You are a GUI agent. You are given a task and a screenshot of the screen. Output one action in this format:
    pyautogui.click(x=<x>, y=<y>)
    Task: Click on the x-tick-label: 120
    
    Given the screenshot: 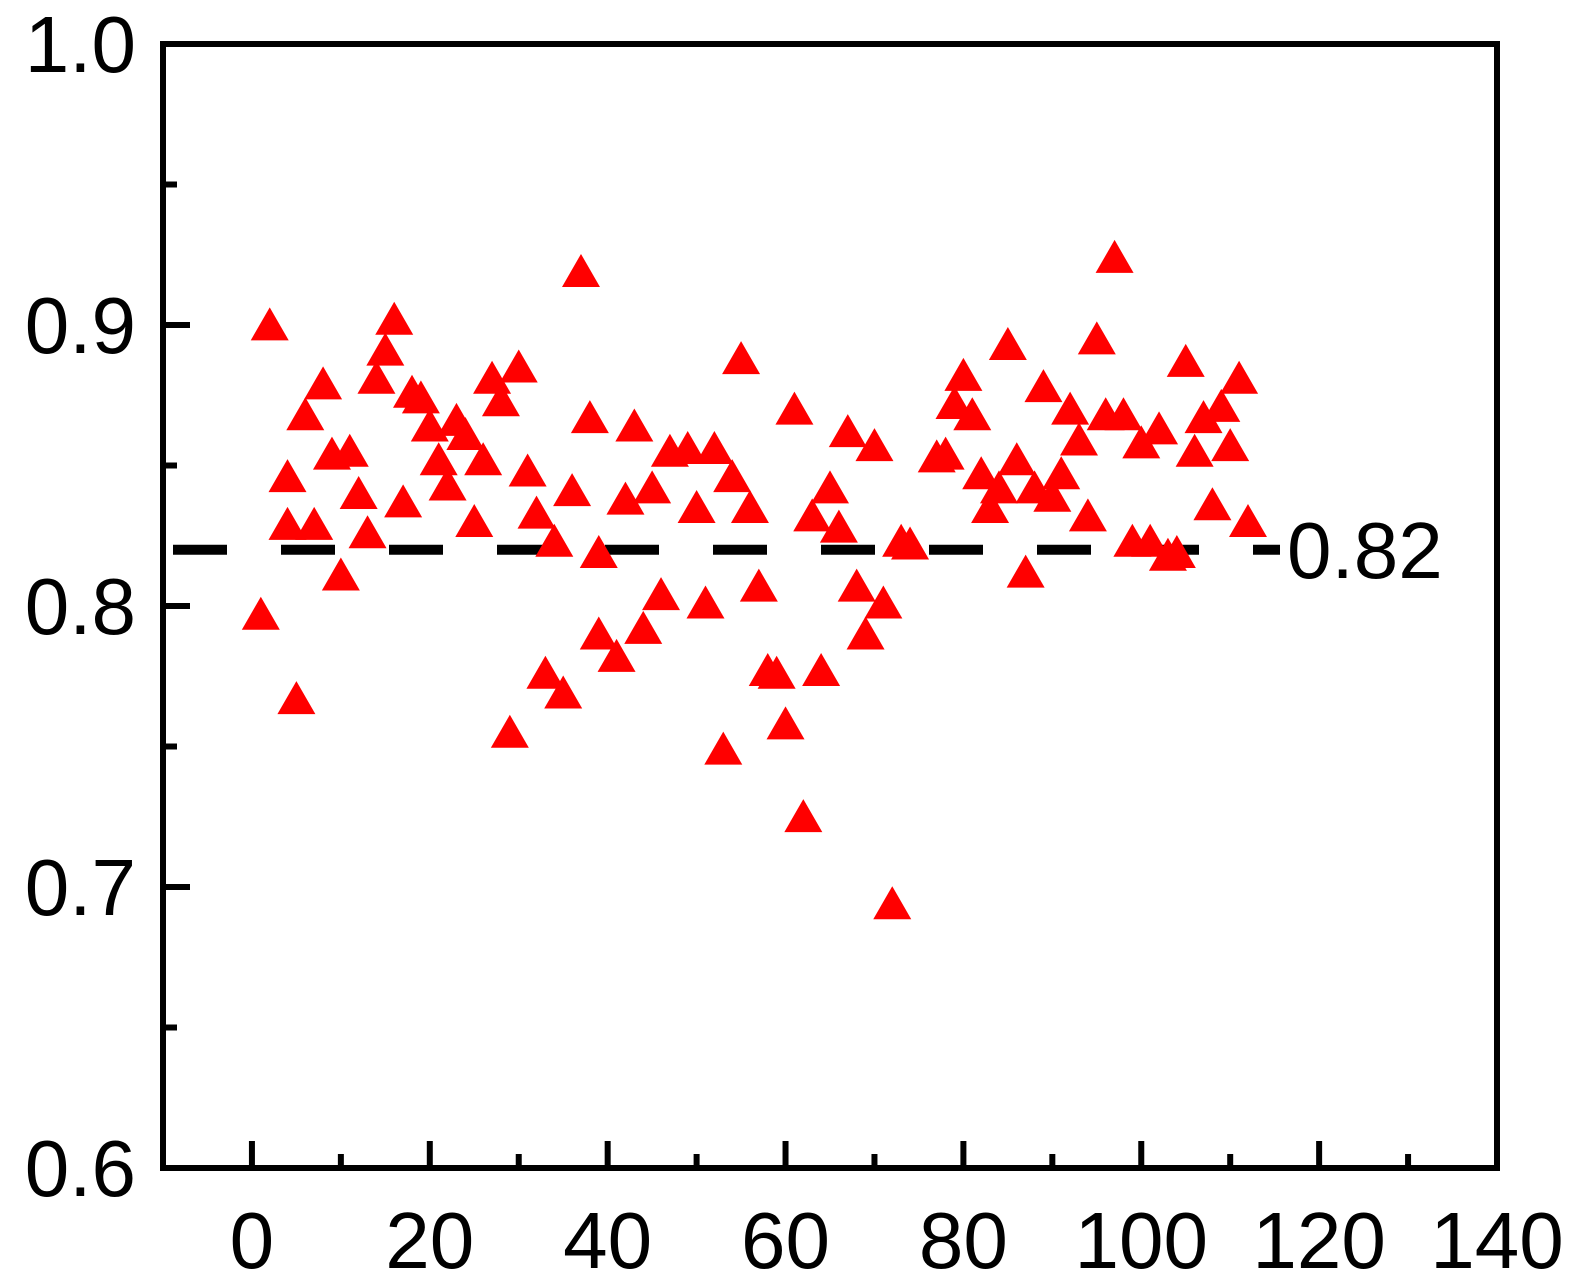 What is the action you would take?
    pyautogui.click(x=1318, y=1240)
    